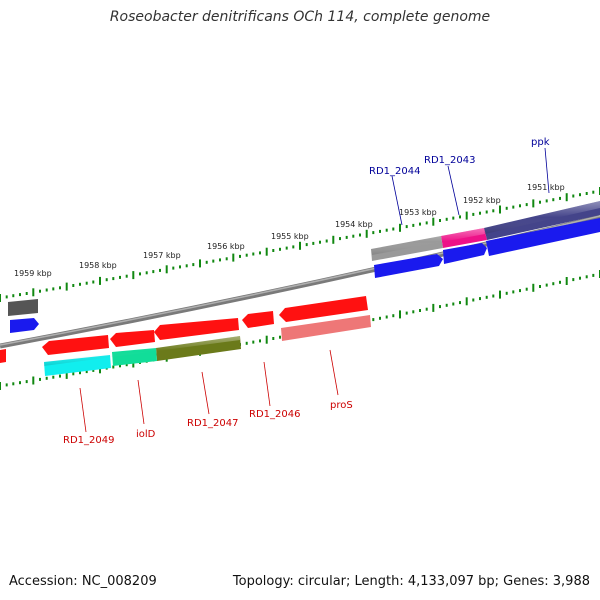 This screenshot has height=600, width=600. Describe the element at coordinates (196, 329) in the screenshot. I see `gene-rd1-2047-arrow` at that location.